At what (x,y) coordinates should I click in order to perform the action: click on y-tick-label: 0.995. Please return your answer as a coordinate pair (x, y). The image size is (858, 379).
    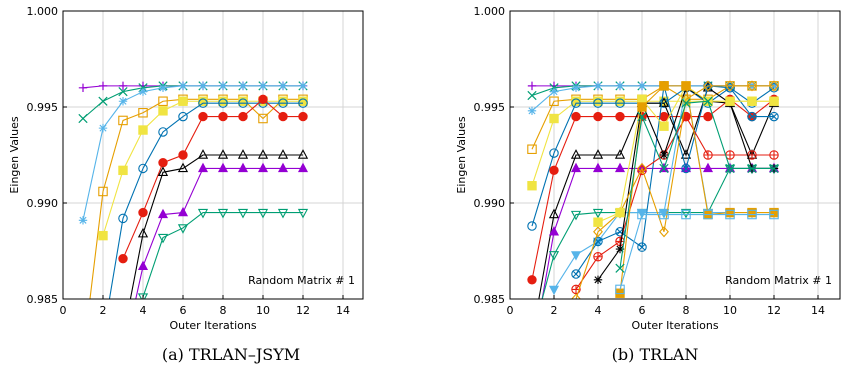
    Looking at the image, I should click on (43, 107).